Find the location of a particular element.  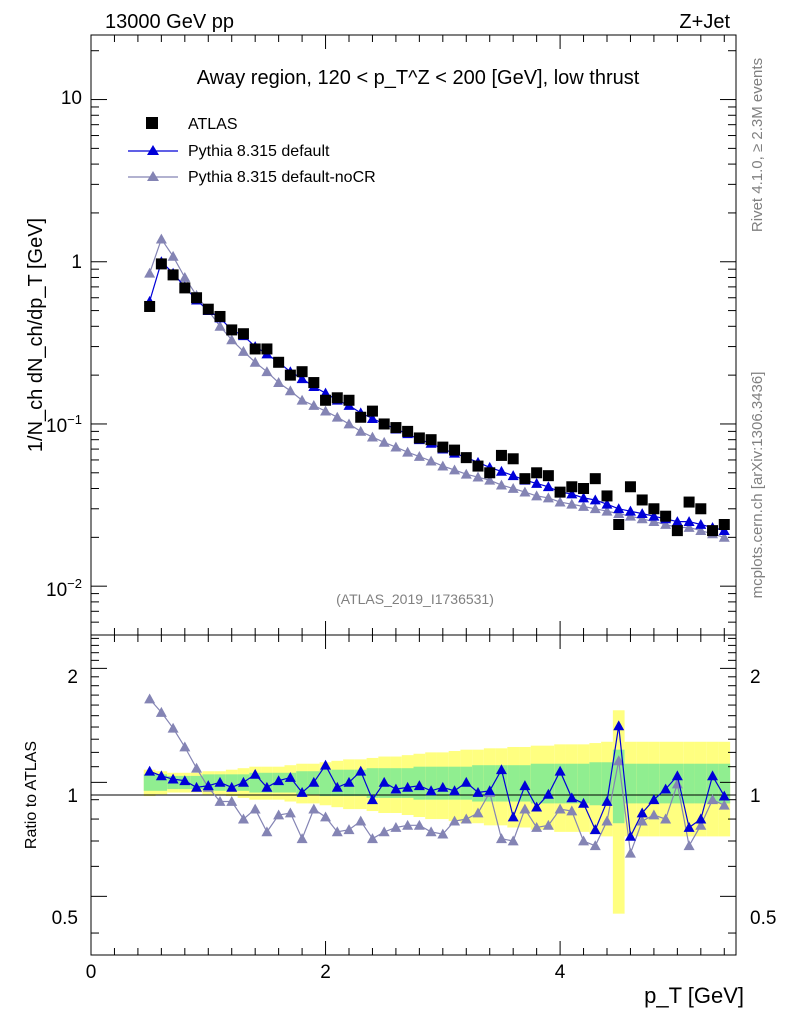

x-tick-labels: 0 2 4 is located at coordinates (326, 972).